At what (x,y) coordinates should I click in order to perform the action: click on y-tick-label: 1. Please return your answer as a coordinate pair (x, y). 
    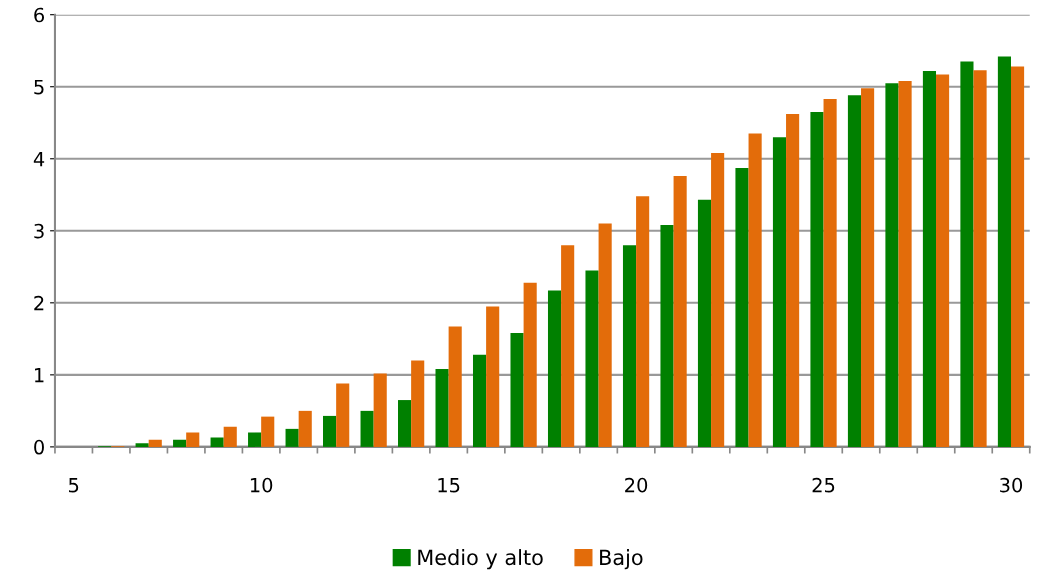
    Looking at the image, I should click on (39, 375).